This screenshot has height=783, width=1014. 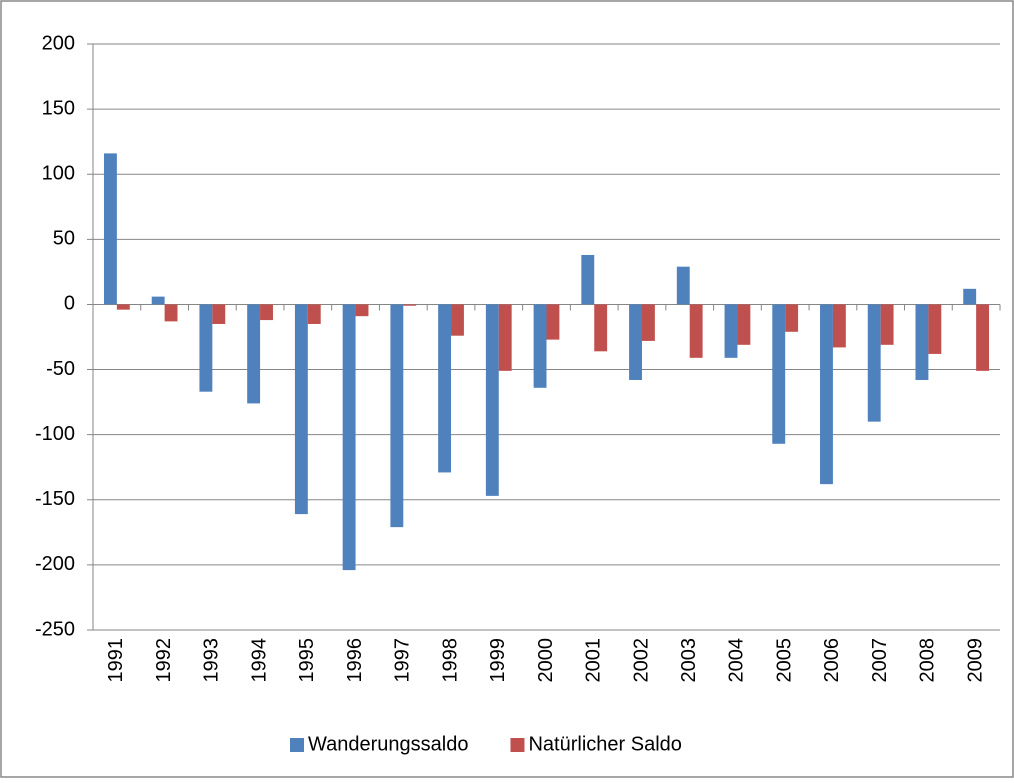 What do you see at coordinates (307, 660) in the screenshot?
I see `x-tick-label: 1995` at bounding box center [307, 660].